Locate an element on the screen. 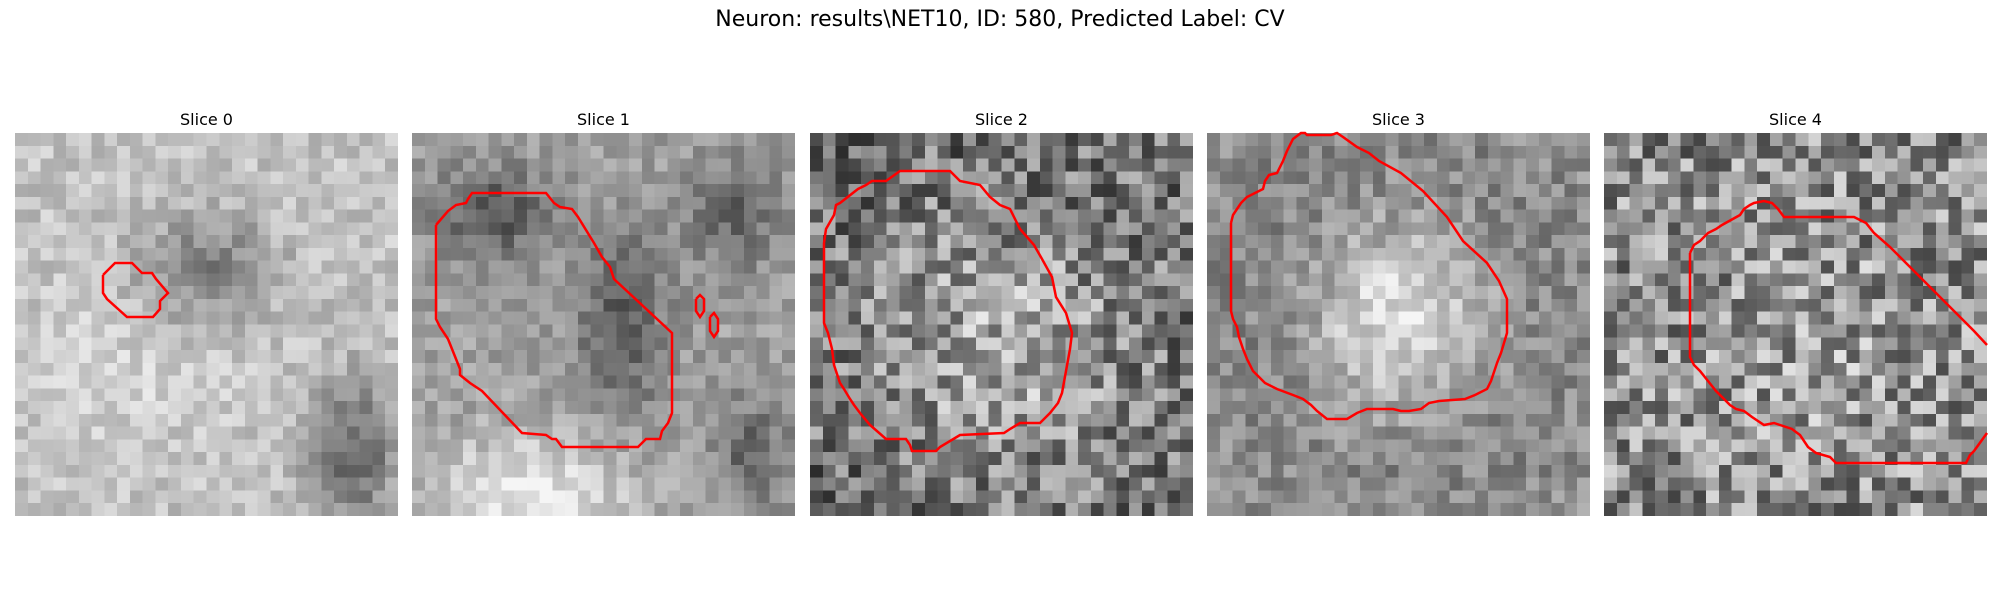  slice-title-3: Slice 3 is located at coordinates (1398, 119).